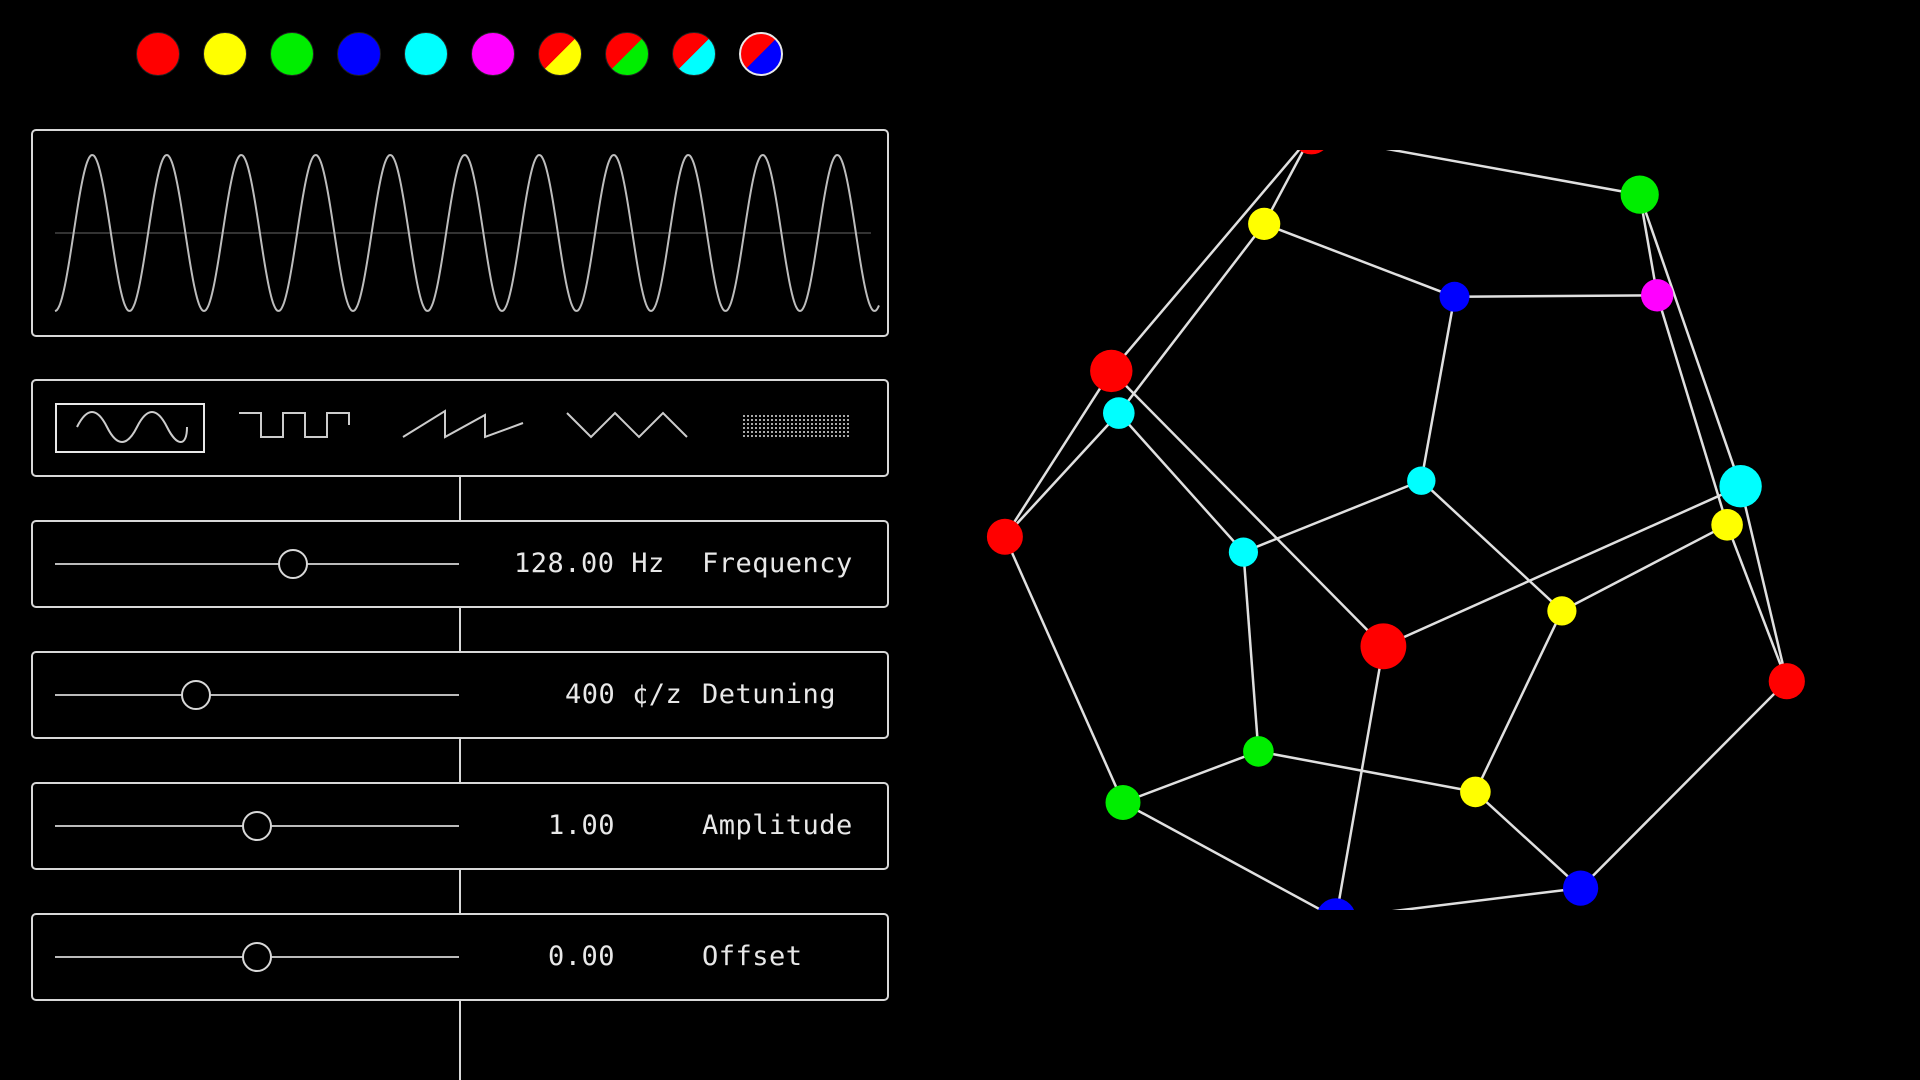  I want to click on waveform-selector-panel, so click(460, 428).